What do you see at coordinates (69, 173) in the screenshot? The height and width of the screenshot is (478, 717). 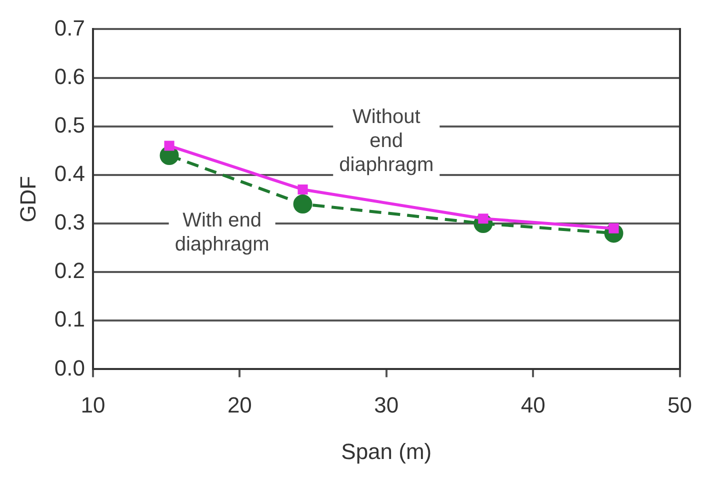 I see `y-tick-label: 0.4` at bounding box center [69, 173].